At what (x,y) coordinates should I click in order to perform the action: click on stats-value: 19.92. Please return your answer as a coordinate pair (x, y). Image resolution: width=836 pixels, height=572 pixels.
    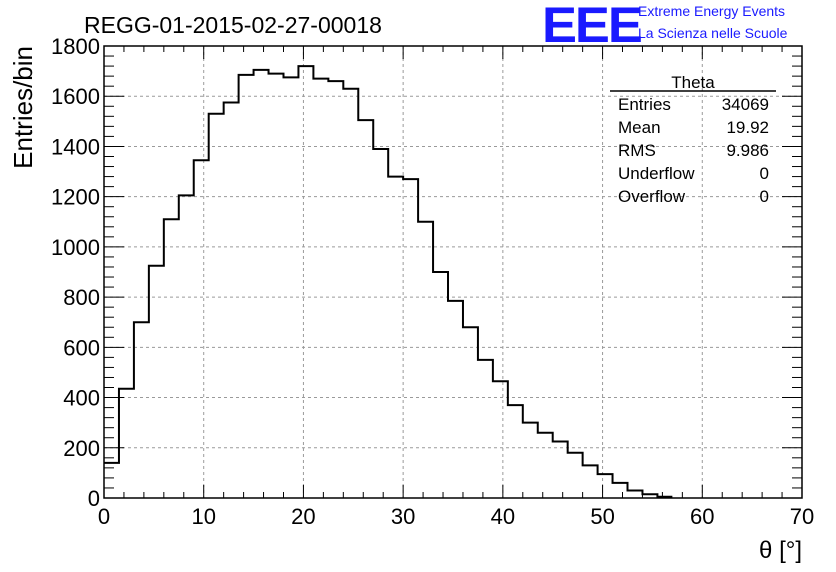
    Looking at the image, I should click on (747, 127).